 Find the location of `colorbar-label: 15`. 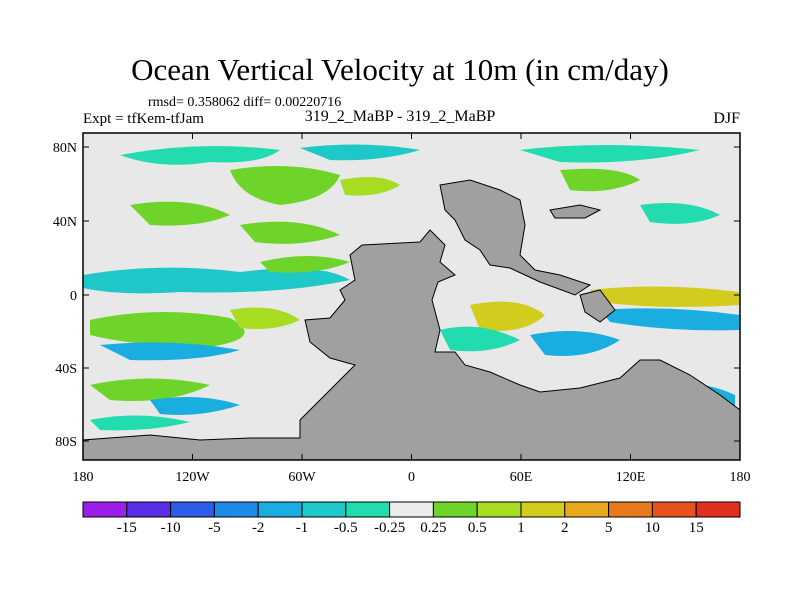

colorbar-label: 15 is located at coordinates (696, 528).